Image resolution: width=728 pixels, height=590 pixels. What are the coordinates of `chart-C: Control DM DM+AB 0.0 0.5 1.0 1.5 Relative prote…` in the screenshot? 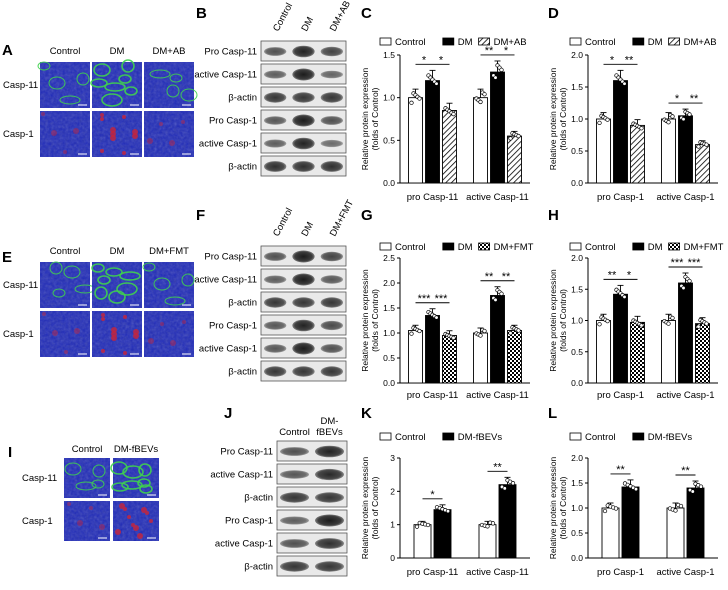 It's located at (445, 120).